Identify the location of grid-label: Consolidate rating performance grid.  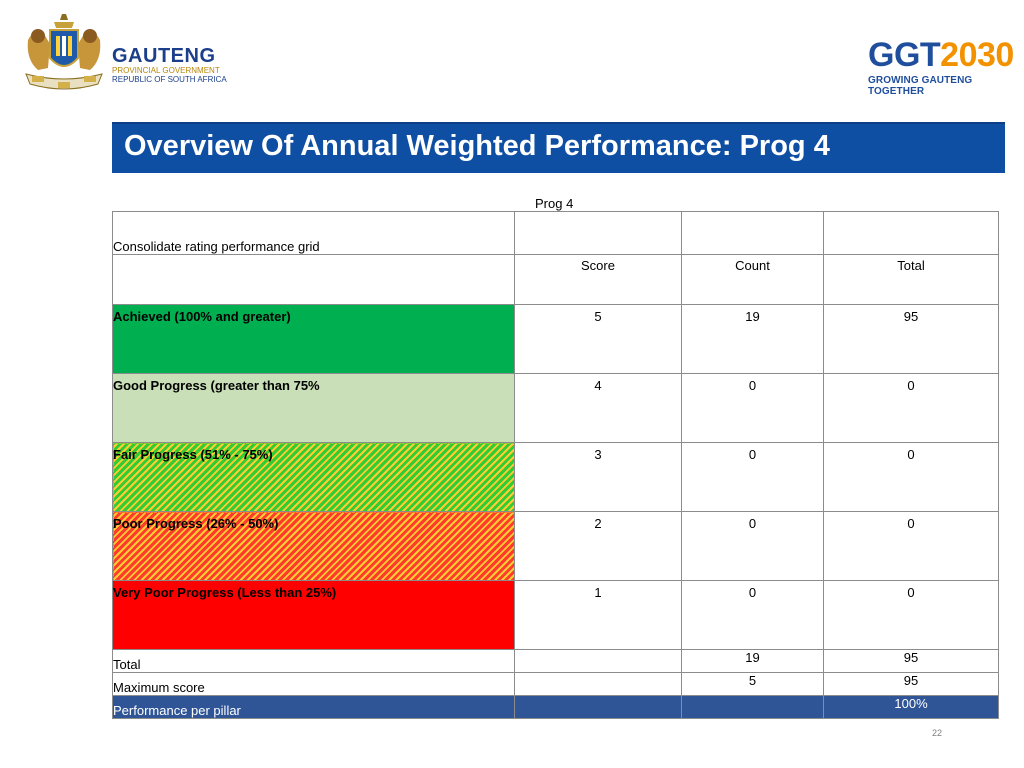
(313, 233).